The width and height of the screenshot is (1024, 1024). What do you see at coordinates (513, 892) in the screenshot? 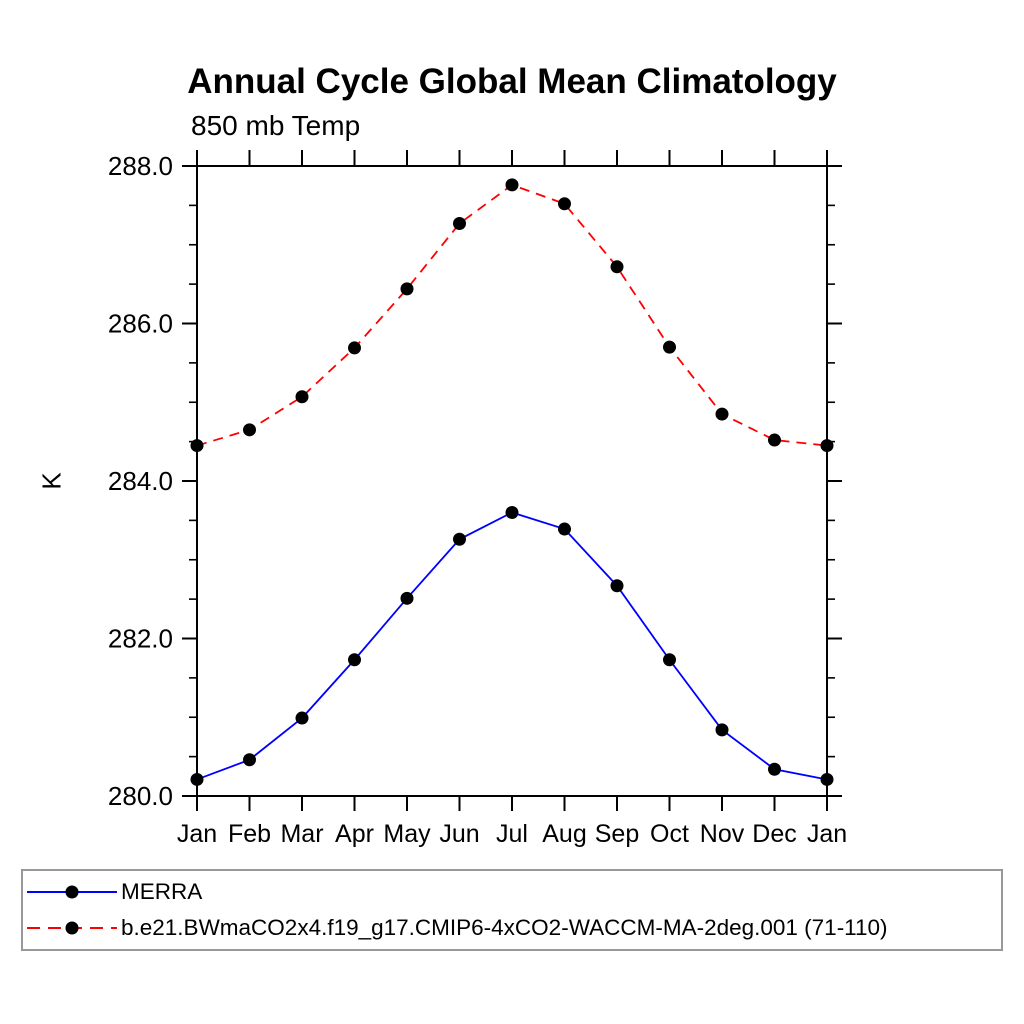
I see `legend-item-0: MERRA` at bounding box center [513, 892].